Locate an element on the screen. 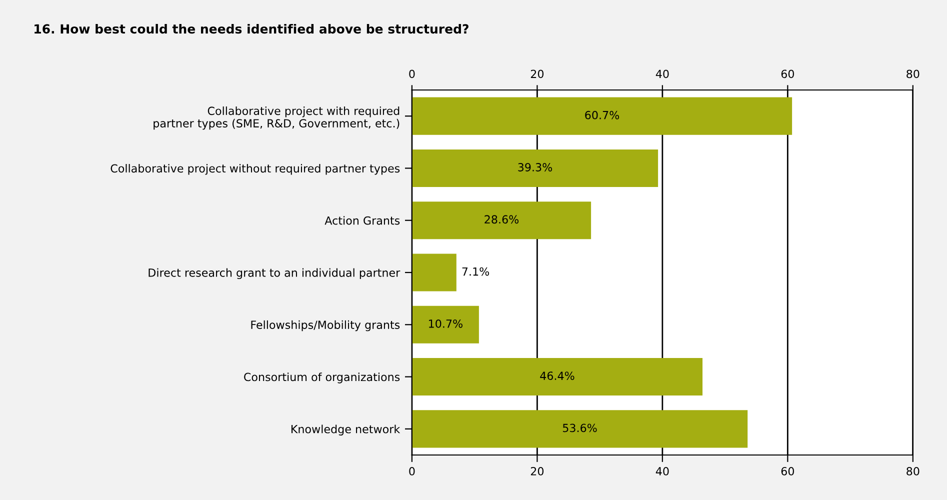  data-label: 10.7% is located at coordinates (445, 323).